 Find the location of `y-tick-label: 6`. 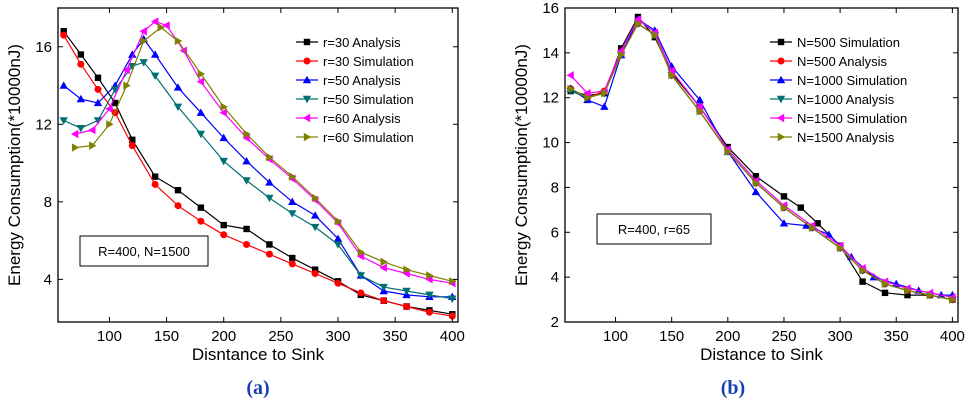

y-tick-label: 6 is located at coordinates (555, 232).